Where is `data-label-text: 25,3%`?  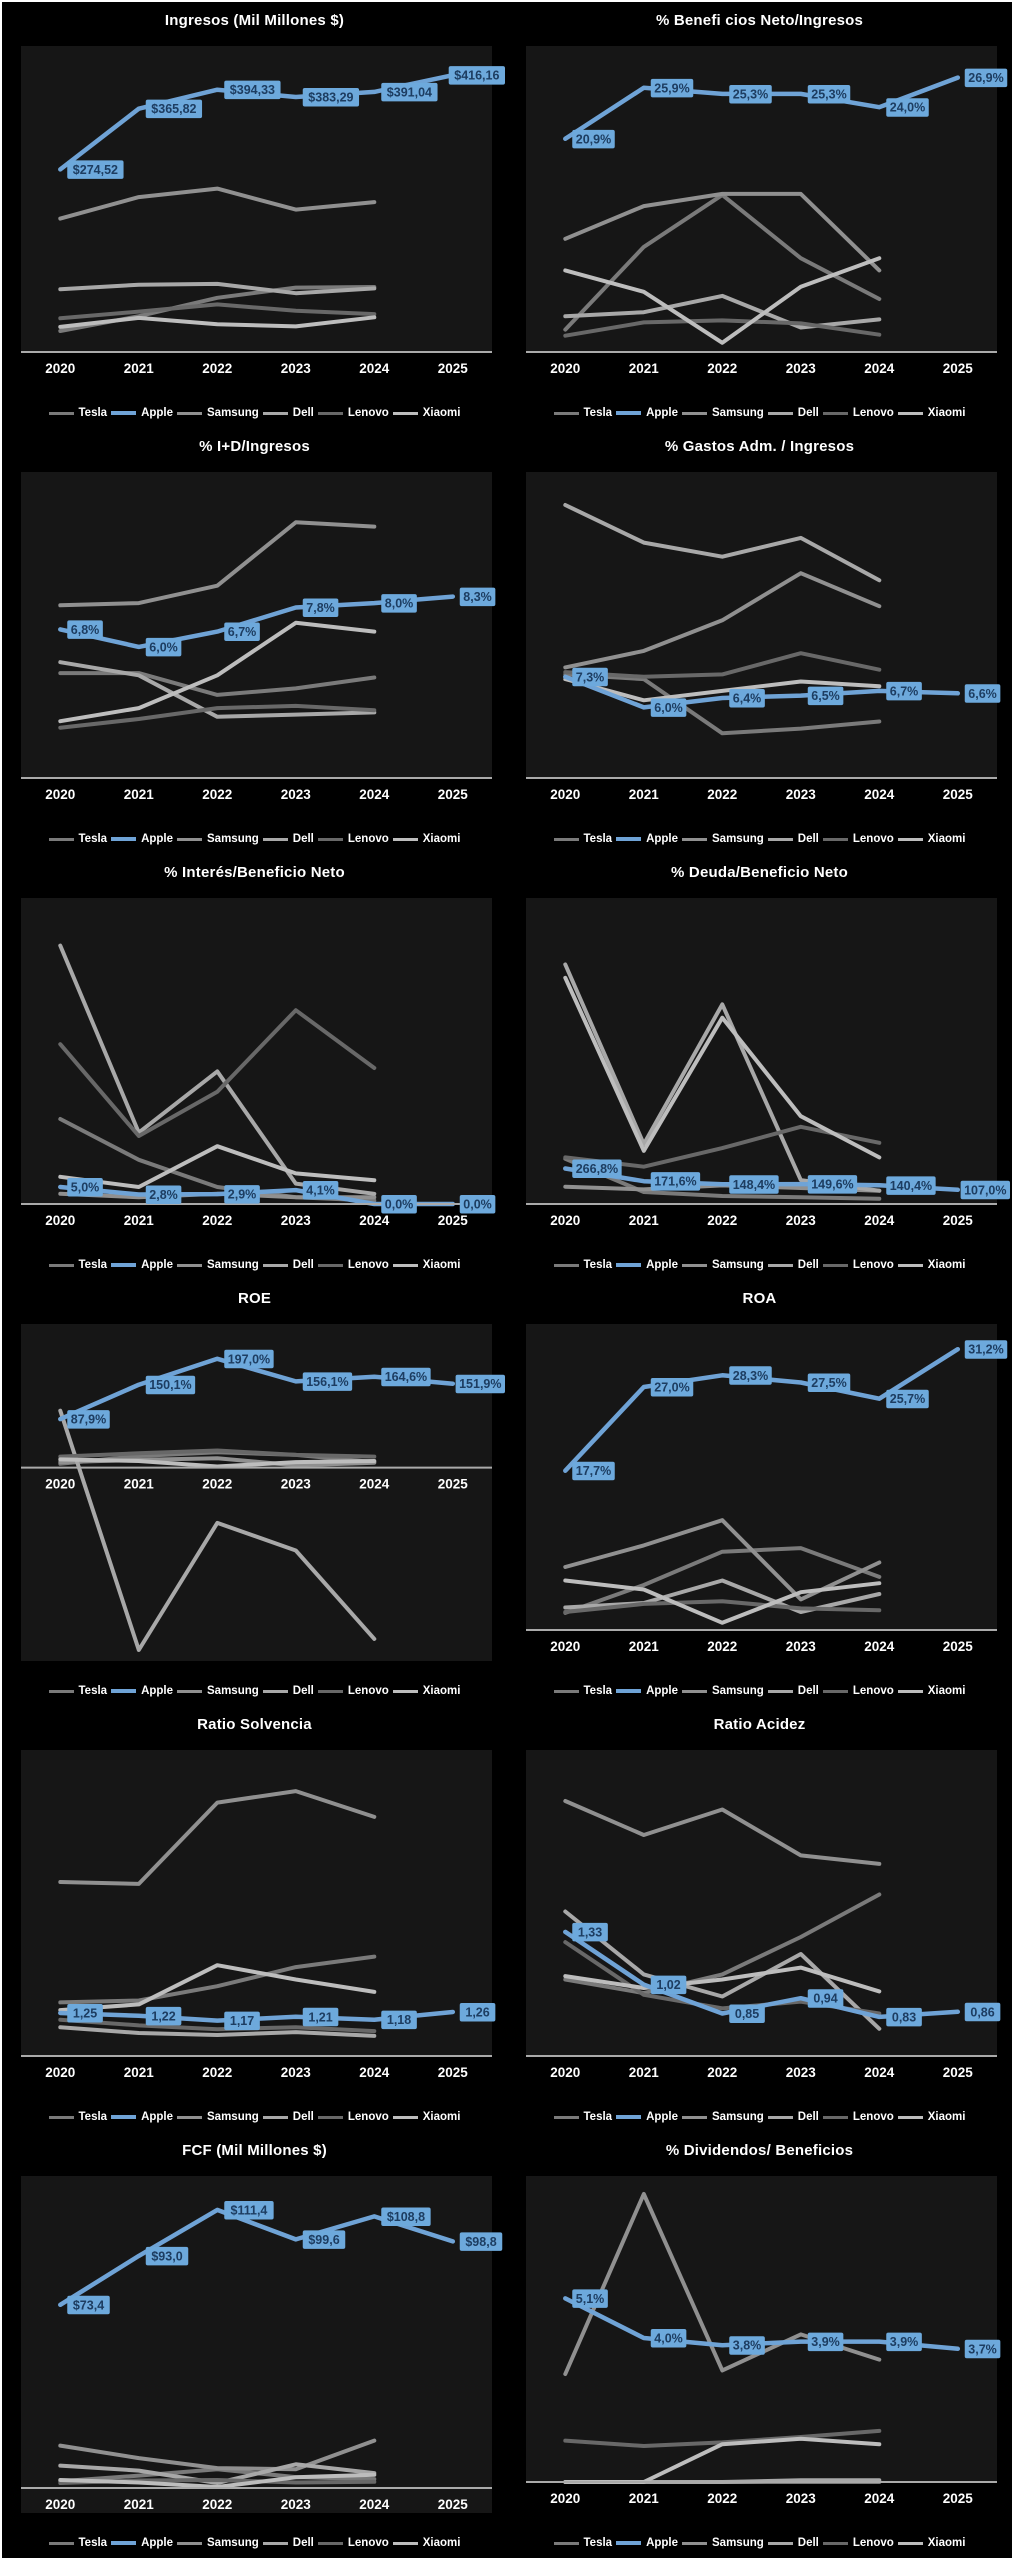 data-label-text: 25,3% is located at coordinates (750, 94).